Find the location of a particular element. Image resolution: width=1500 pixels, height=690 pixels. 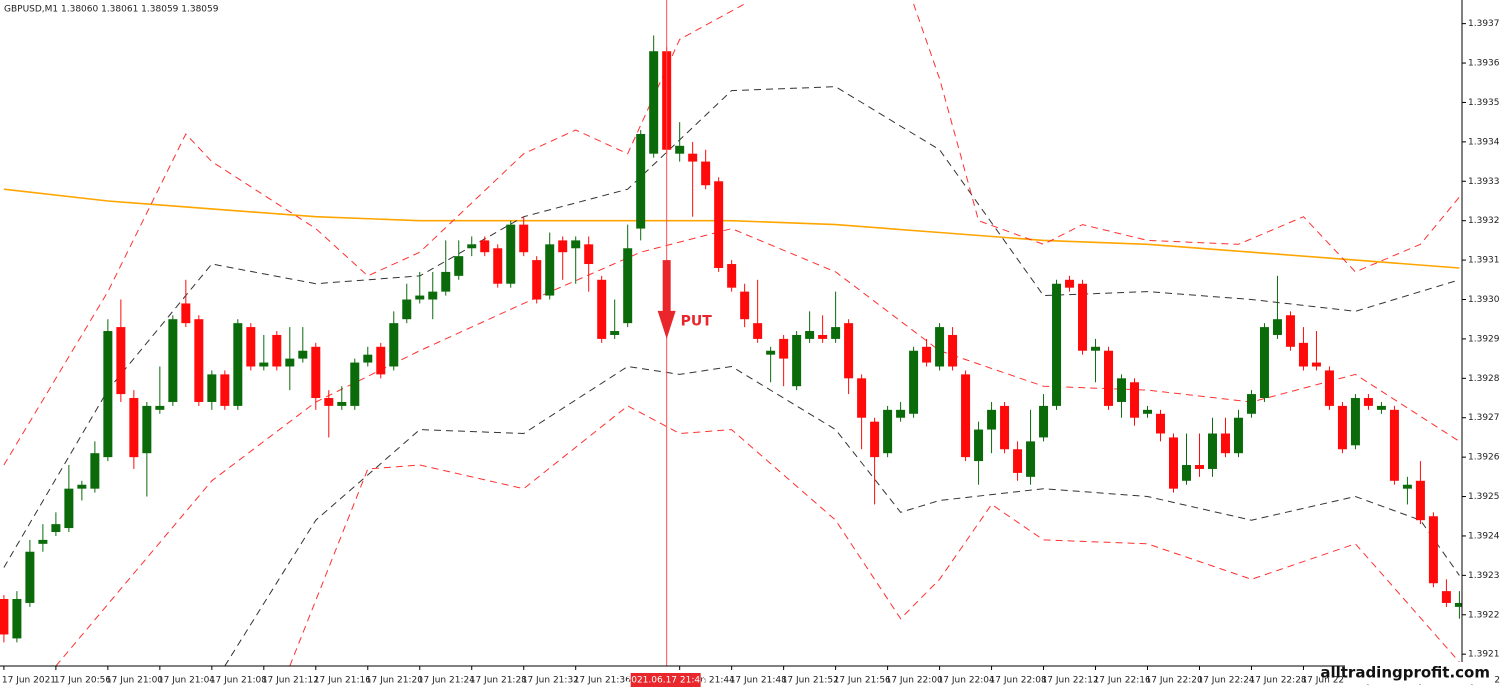

x-tick-label: 17 Jun 20:56 is located at coordinates (82, 681).